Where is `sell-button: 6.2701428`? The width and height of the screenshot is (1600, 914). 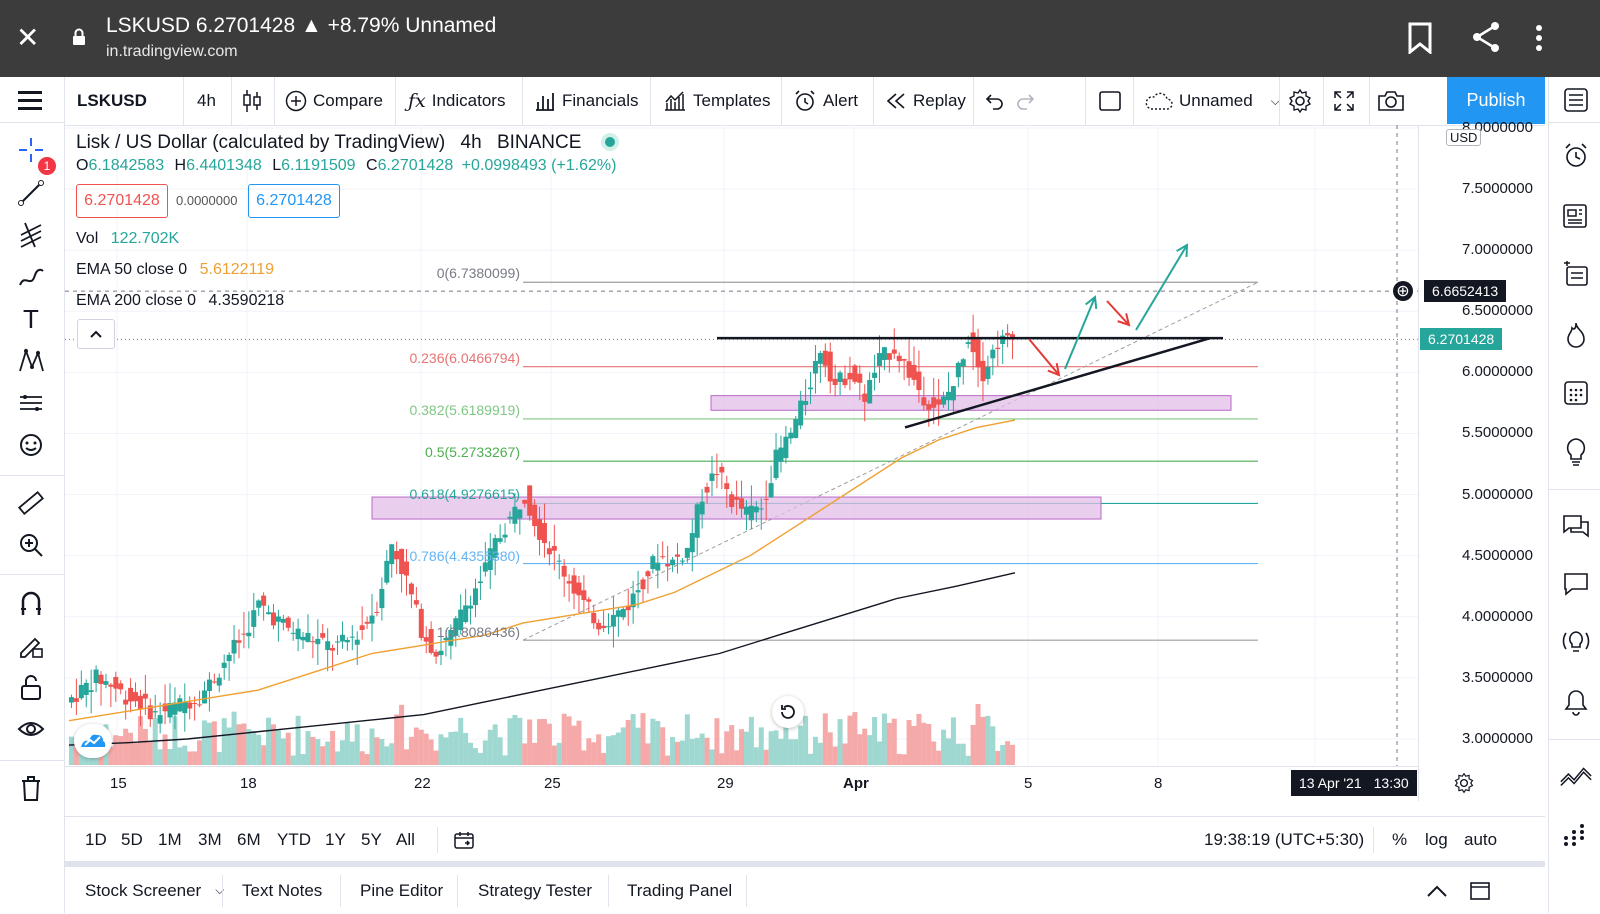 sell-button: 6.2701428 is located at coordinates (122, 201).